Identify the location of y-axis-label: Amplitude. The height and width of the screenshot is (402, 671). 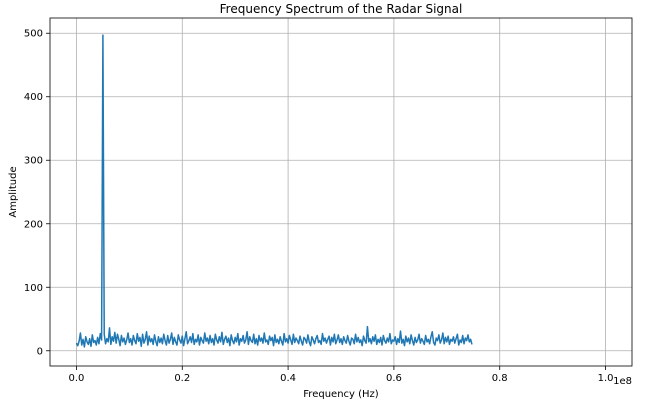
(13, 191).